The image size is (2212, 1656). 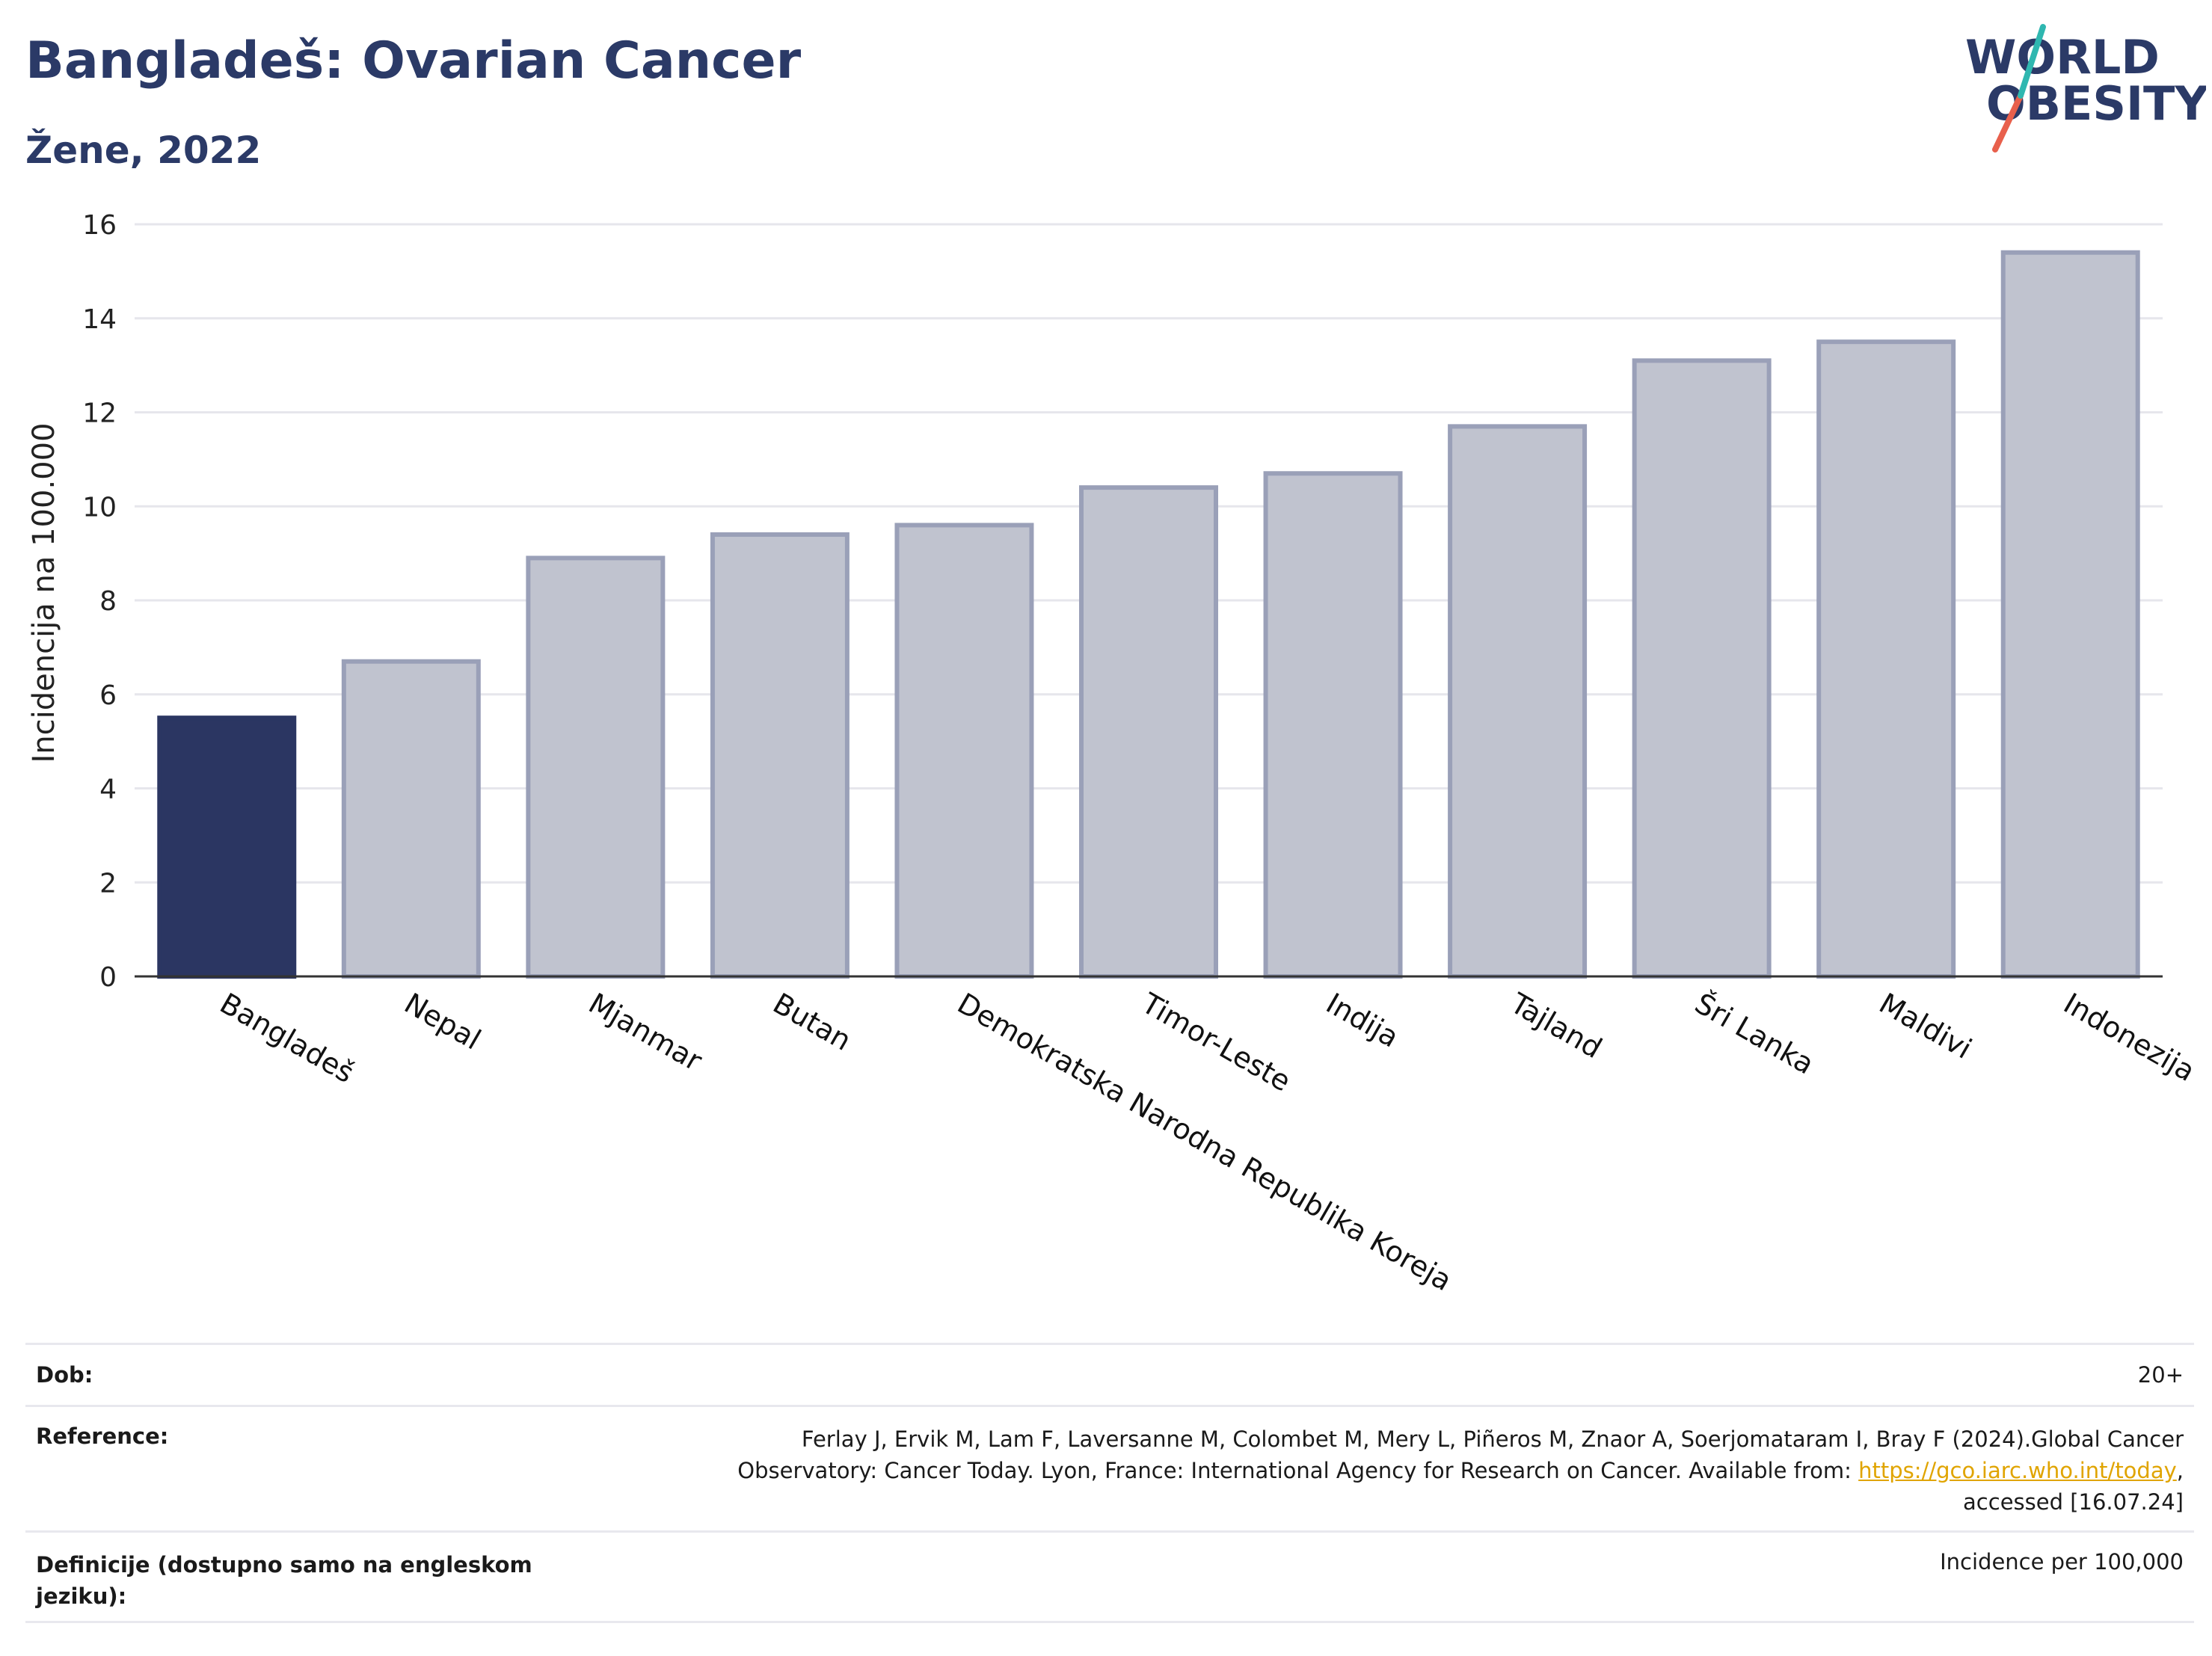 I want to click on y-axis-label: Incidencija na 100.000, so click(x=44, y=592).